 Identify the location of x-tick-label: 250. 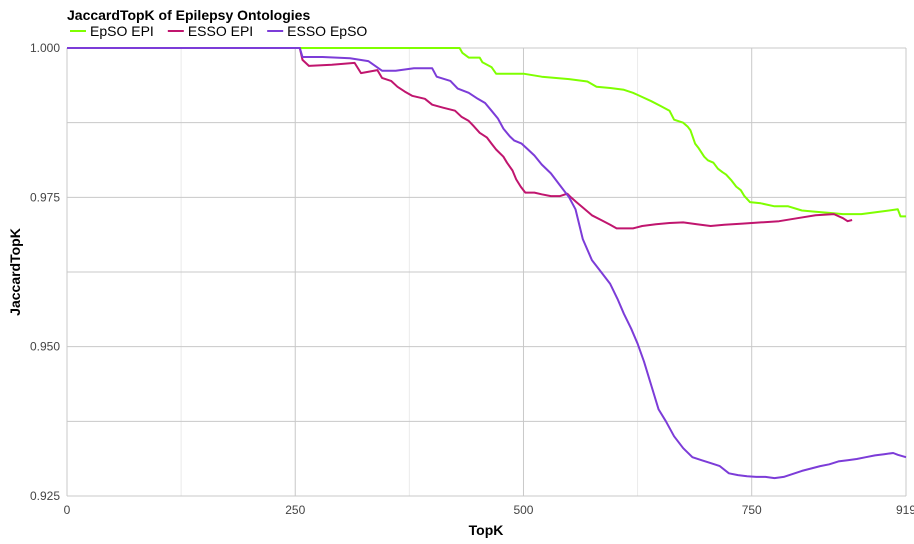
(295, 510).